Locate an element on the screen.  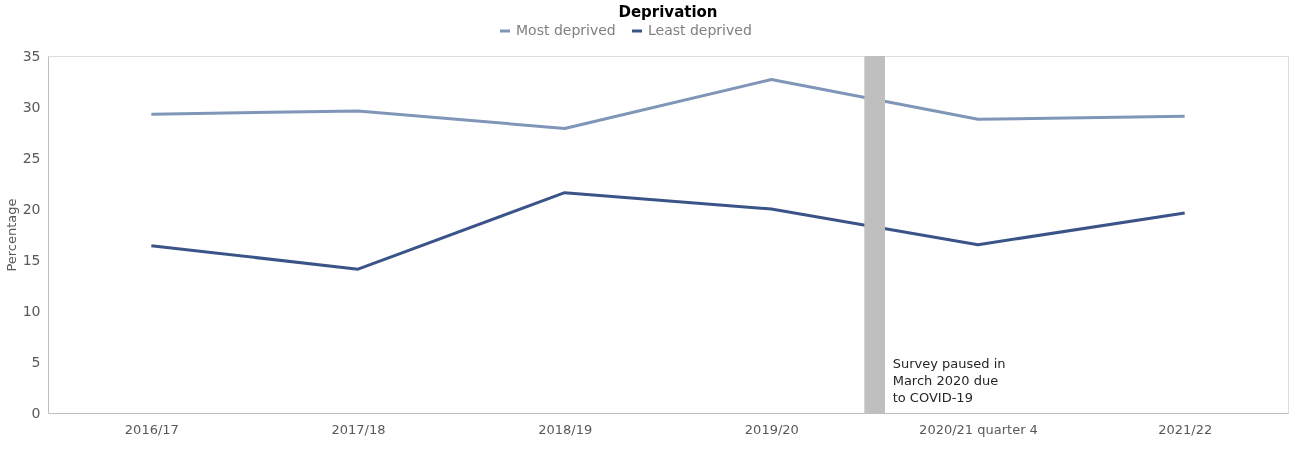
x-tick-label: 2019/20 is located at coordinates (771, 429).